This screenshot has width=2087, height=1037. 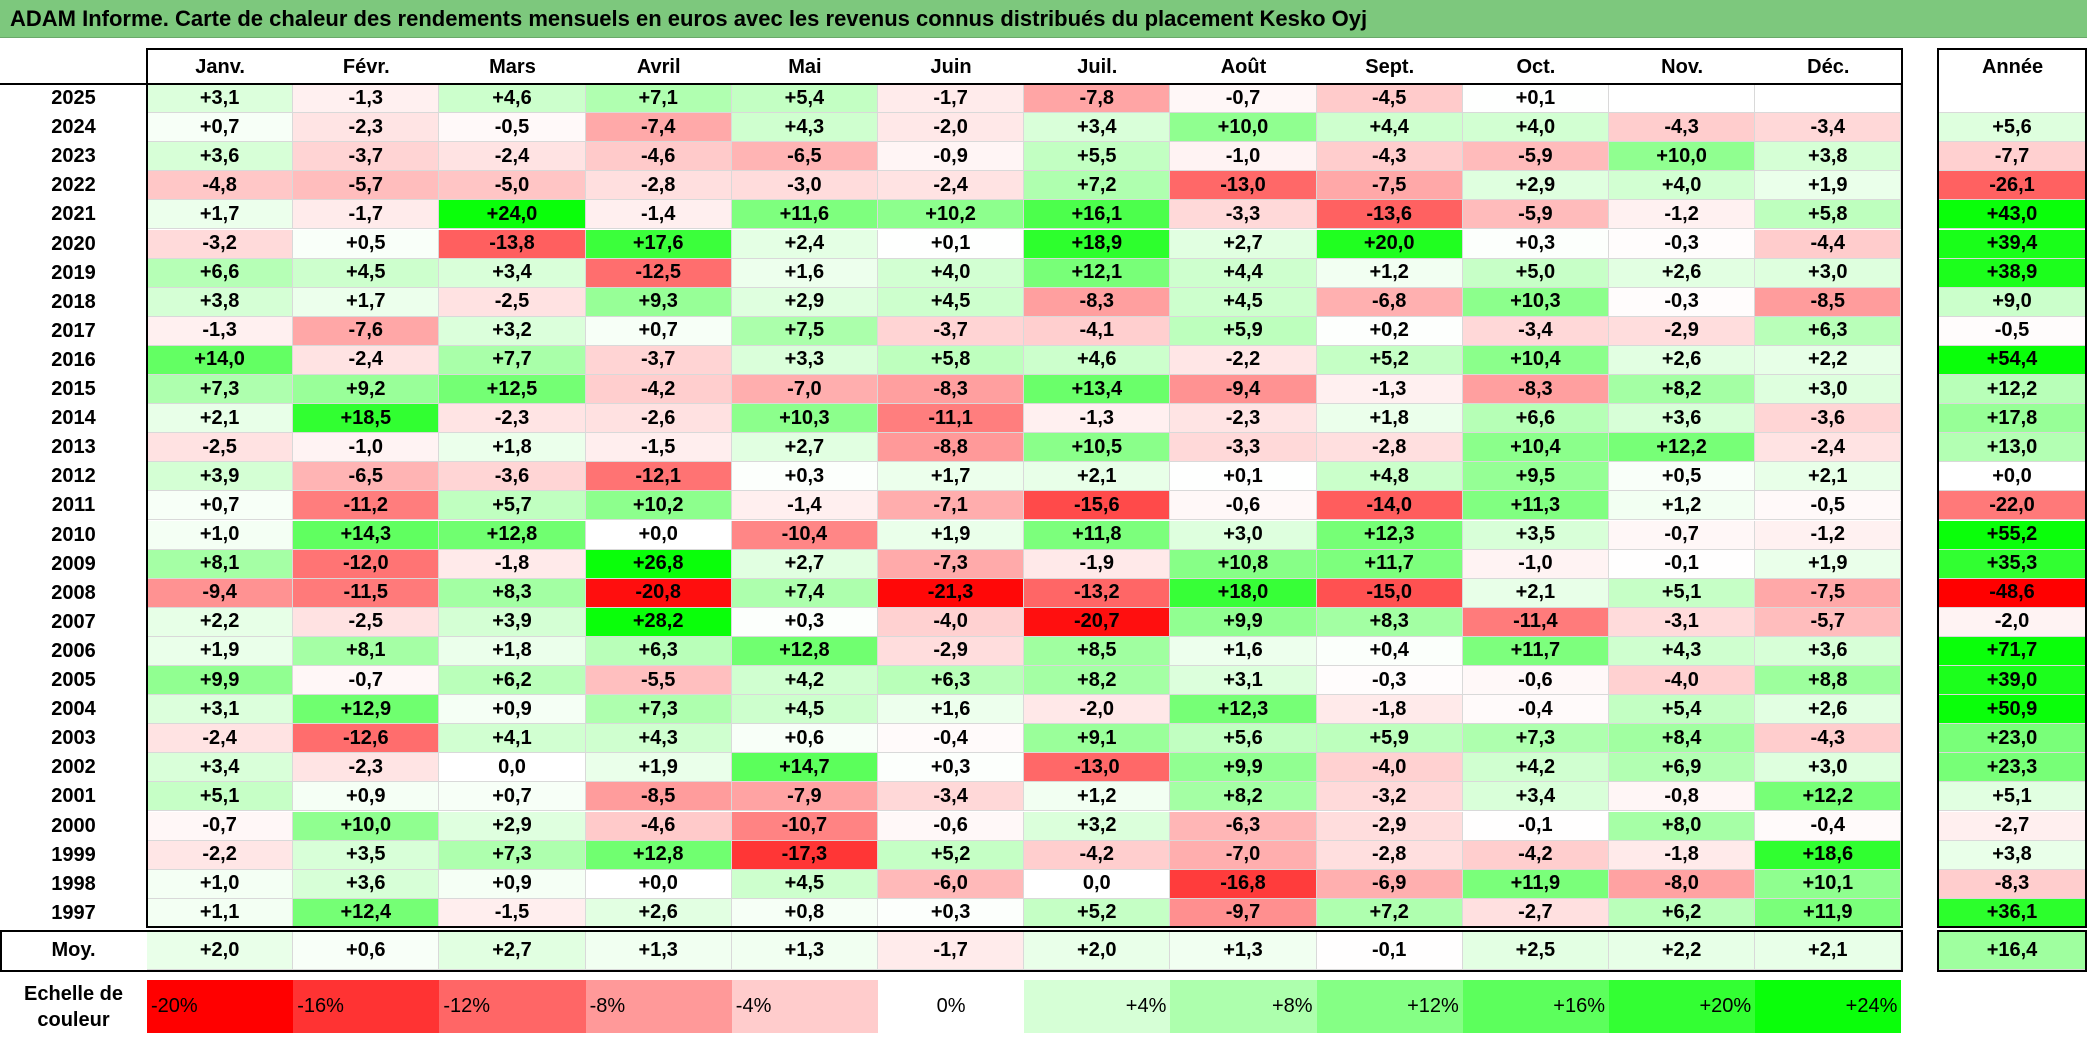 What do you see at coordinates (2012, 564) in the screenshot?
I see `annual-cell: +35,3` at bounding box center [2012, 564].